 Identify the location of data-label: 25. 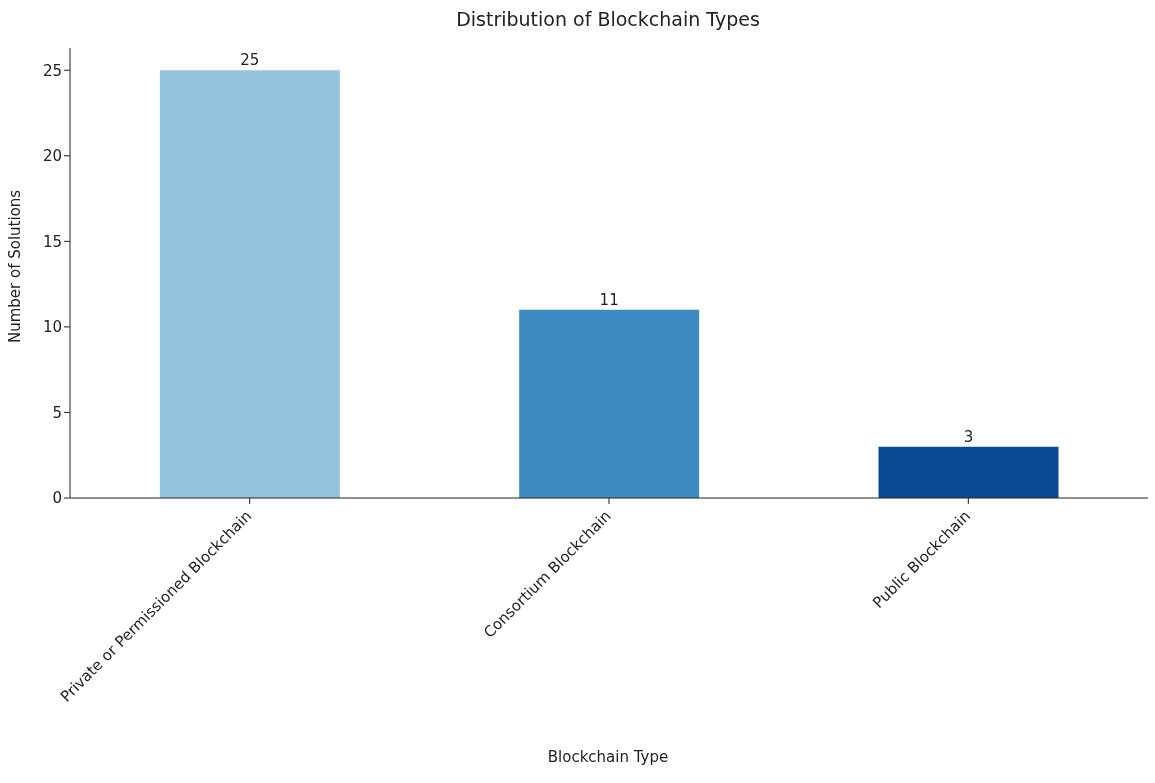
(250, 60).